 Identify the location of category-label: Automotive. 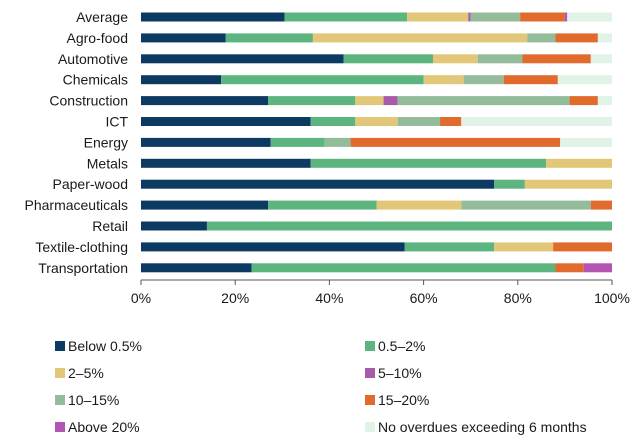
(93, 59).